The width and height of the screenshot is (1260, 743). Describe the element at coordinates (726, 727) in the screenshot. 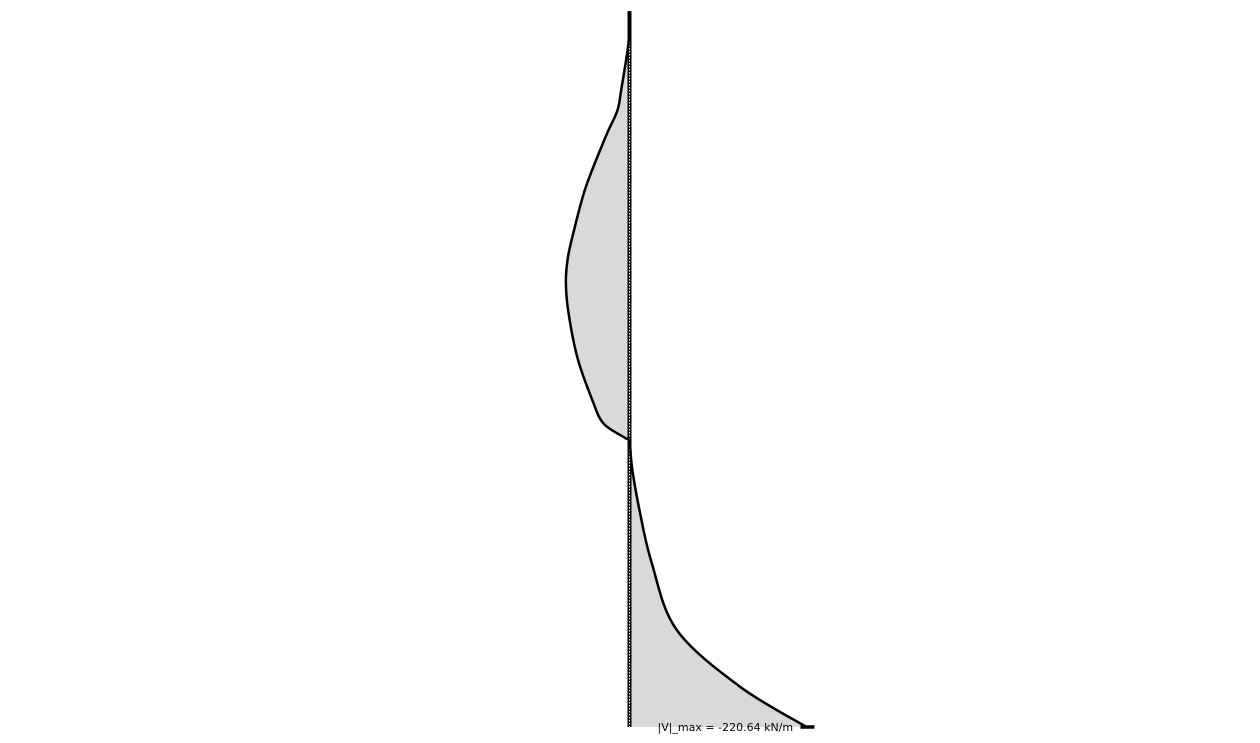

I see `max-value-label: |V|_max = -220.64 kN/m` at that location.